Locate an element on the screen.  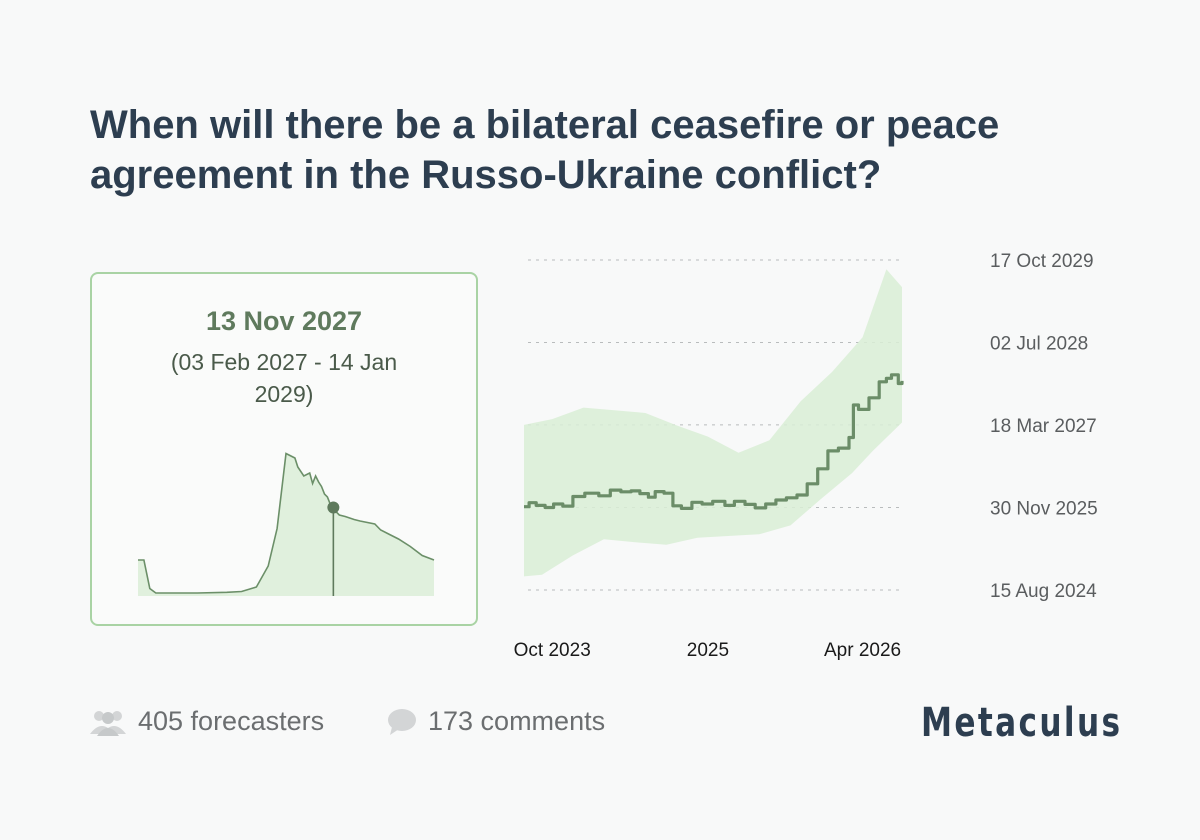
x-tick-label: Apr 2026 is located at coordinates (862, 650).